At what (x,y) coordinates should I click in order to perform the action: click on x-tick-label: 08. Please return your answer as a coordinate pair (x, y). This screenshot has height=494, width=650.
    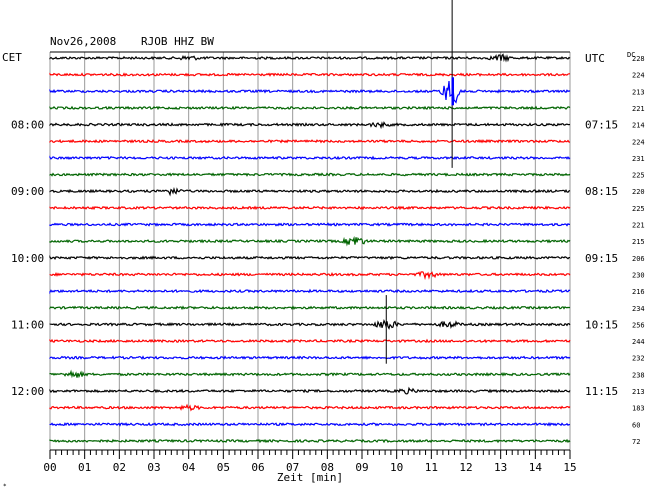
    Looking at the image, I should click on (327, 467).